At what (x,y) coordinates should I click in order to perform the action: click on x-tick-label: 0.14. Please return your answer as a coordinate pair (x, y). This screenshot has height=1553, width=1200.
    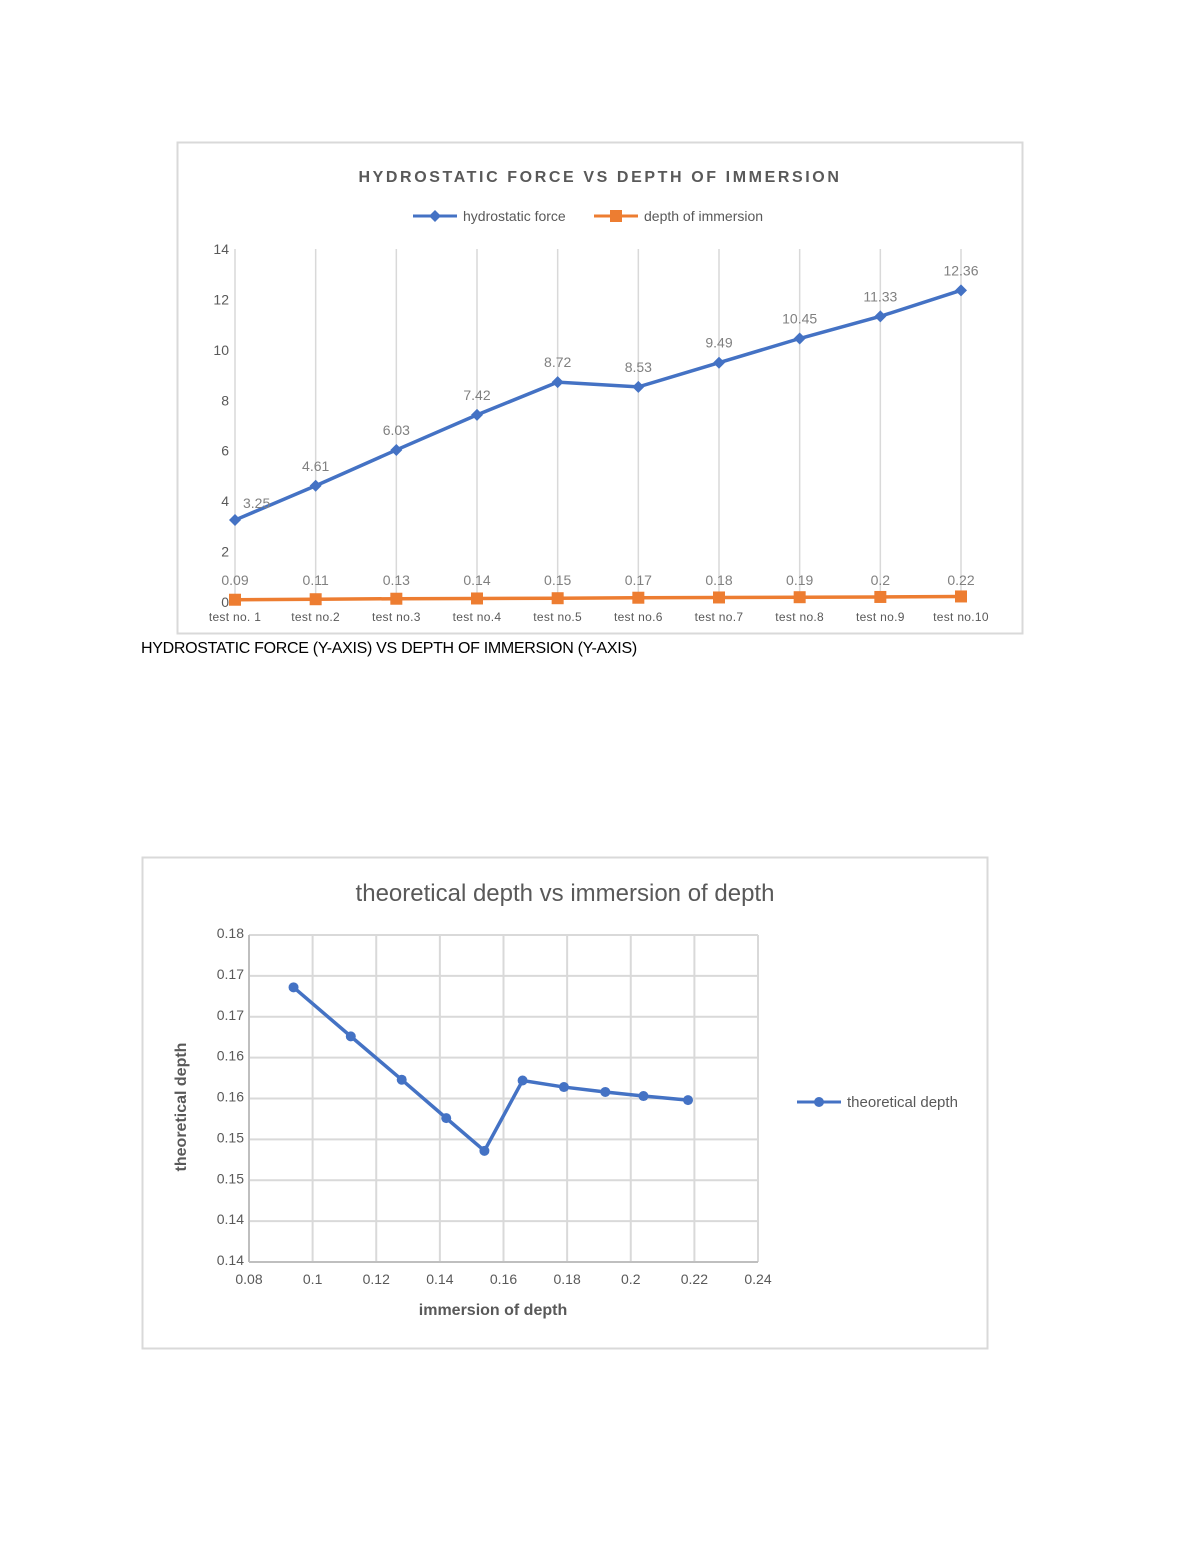
    Looking at the image, I should click on (439, 1279).